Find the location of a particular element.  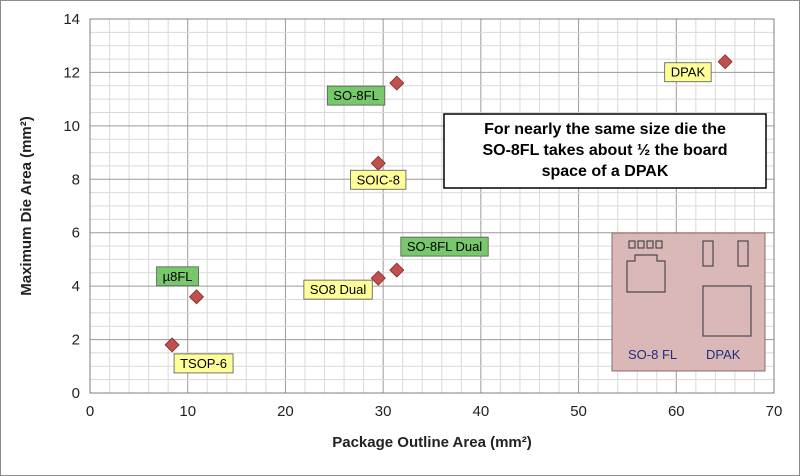

y-tick-label: 8 is located at coordinates (76, 179).